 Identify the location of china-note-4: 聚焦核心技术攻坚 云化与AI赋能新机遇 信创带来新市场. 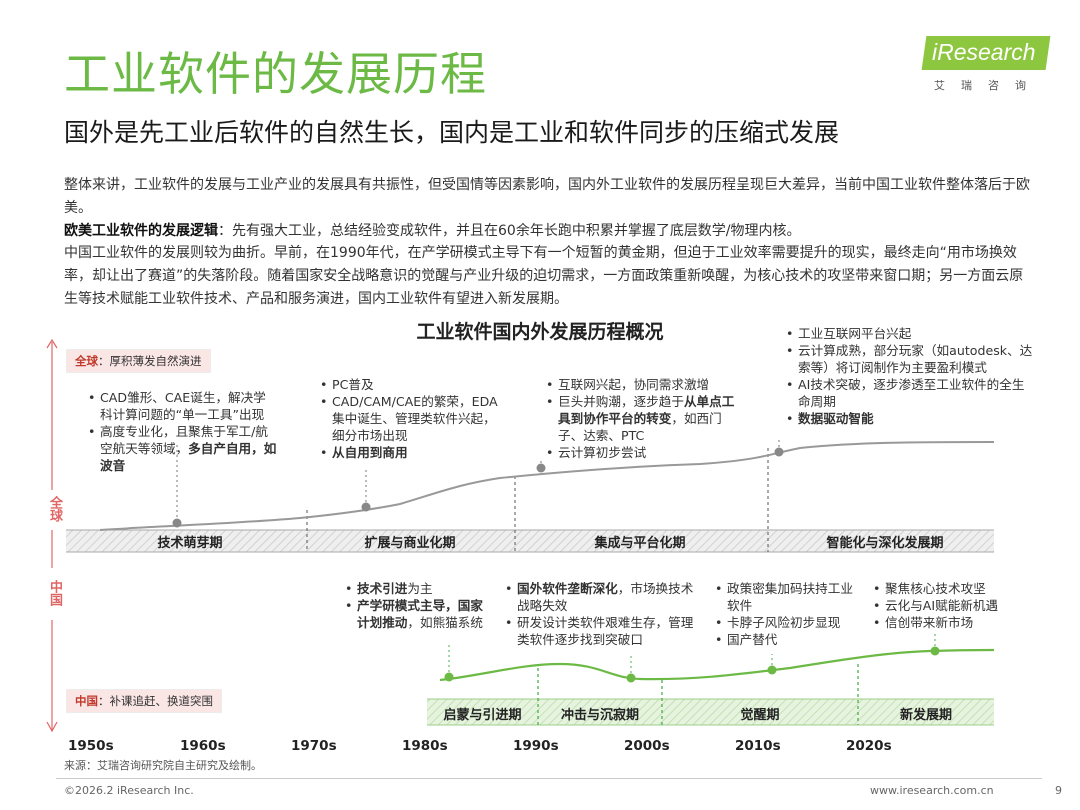
(958, 605).